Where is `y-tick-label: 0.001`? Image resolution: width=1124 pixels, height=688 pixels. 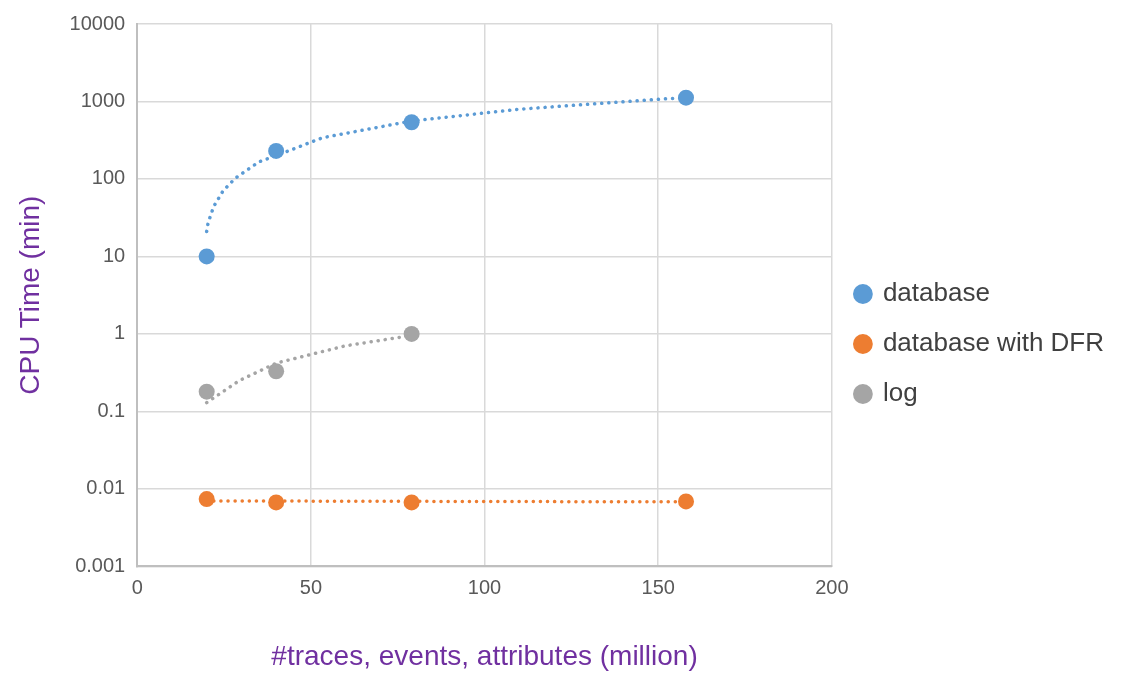 y-tick-label: 0.001 is located at coordinates (100, 564).